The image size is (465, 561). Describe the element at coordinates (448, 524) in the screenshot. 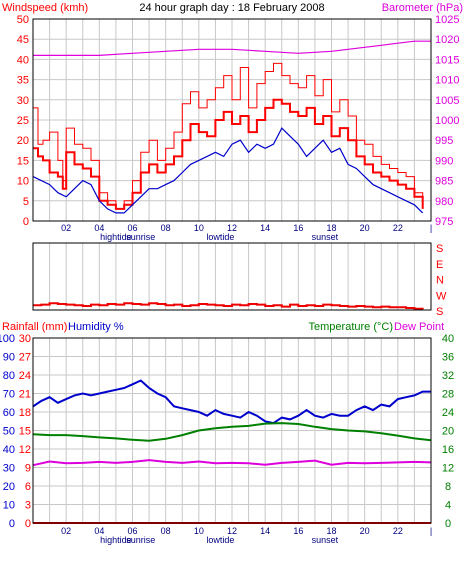

I see `temperature-tick-label: 0` at that location.